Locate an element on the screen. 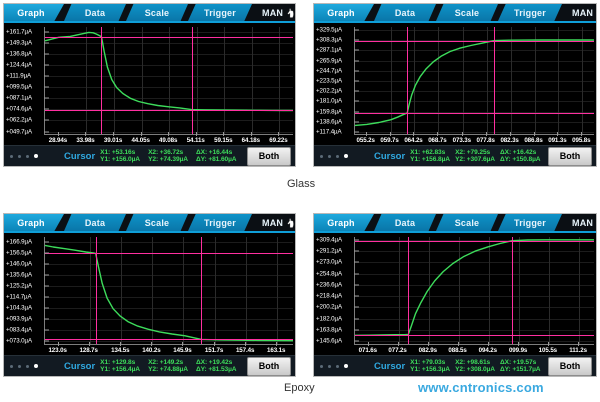 The height and width of the screenshot is (402, 600). x-tick-label: 059.7s is located at coordinates (389, 140).